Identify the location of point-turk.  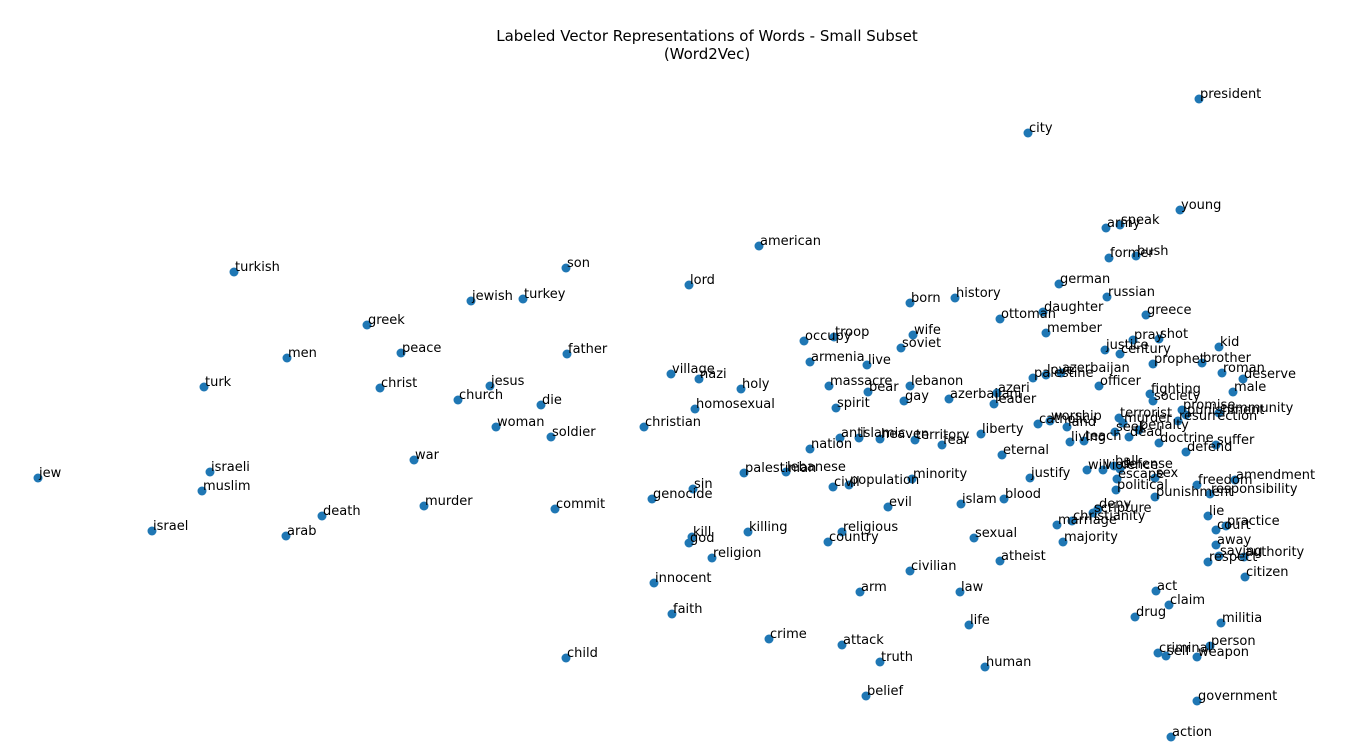
(204, 387).